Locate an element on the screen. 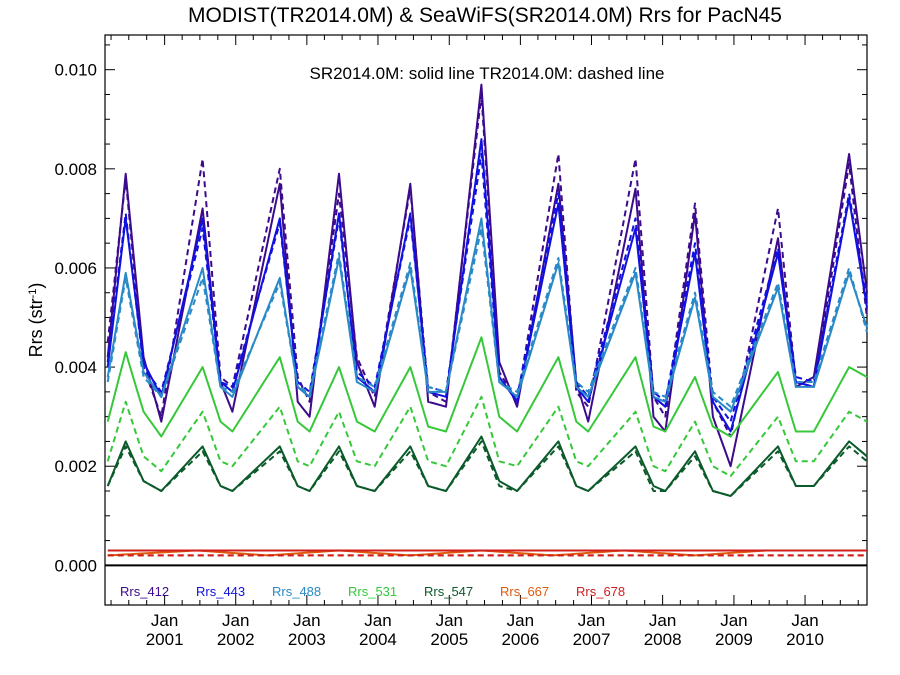 Image resolution: width=900 pixels, height=675 pixels. x-tick-year-label: 2008 is located at coordinates (663, 639).